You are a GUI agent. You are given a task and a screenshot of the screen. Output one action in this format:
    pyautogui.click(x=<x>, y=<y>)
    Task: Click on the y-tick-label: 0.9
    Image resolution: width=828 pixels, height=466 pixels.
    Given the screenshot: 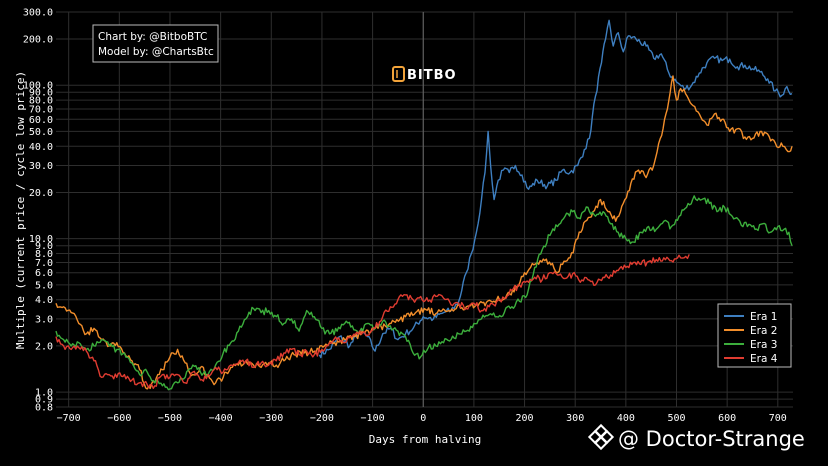 What is the action you would take?
    pyautogui.click(x=44, y=400)
    